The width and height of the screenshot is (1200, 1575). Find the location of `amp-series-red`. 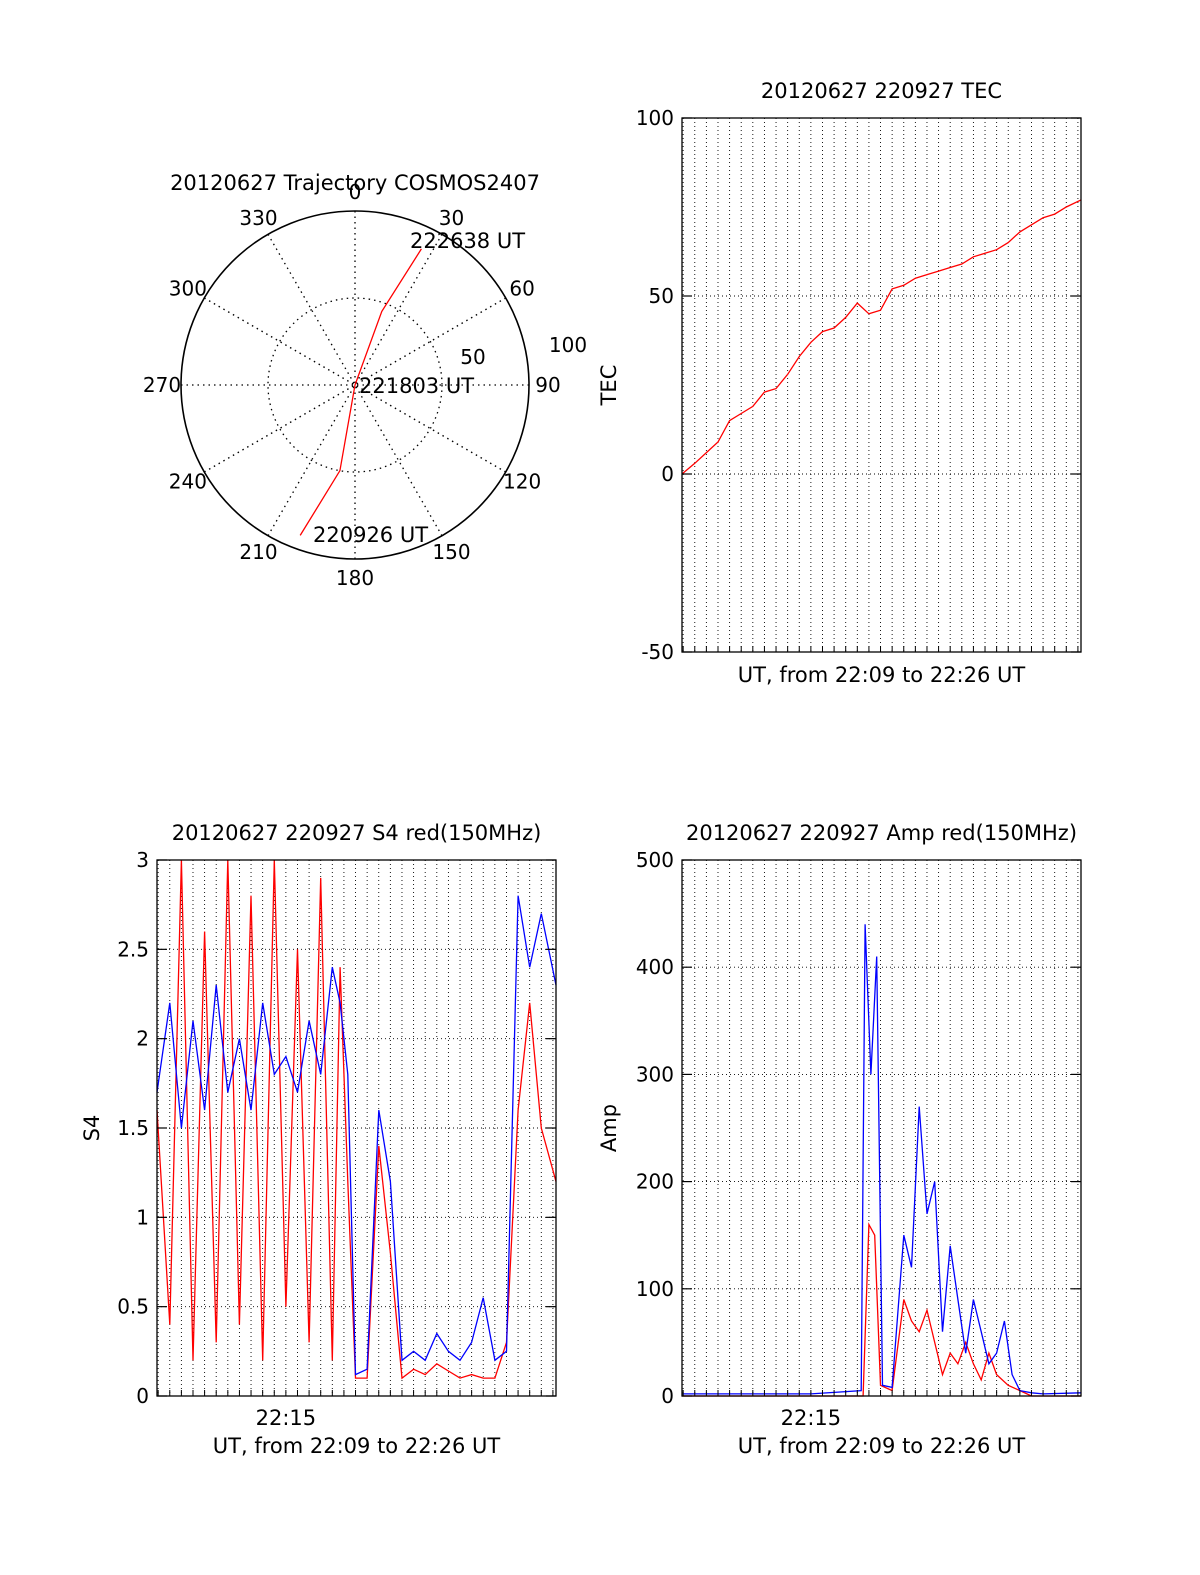

amp-series-red is located at coordinates (881, 1309).